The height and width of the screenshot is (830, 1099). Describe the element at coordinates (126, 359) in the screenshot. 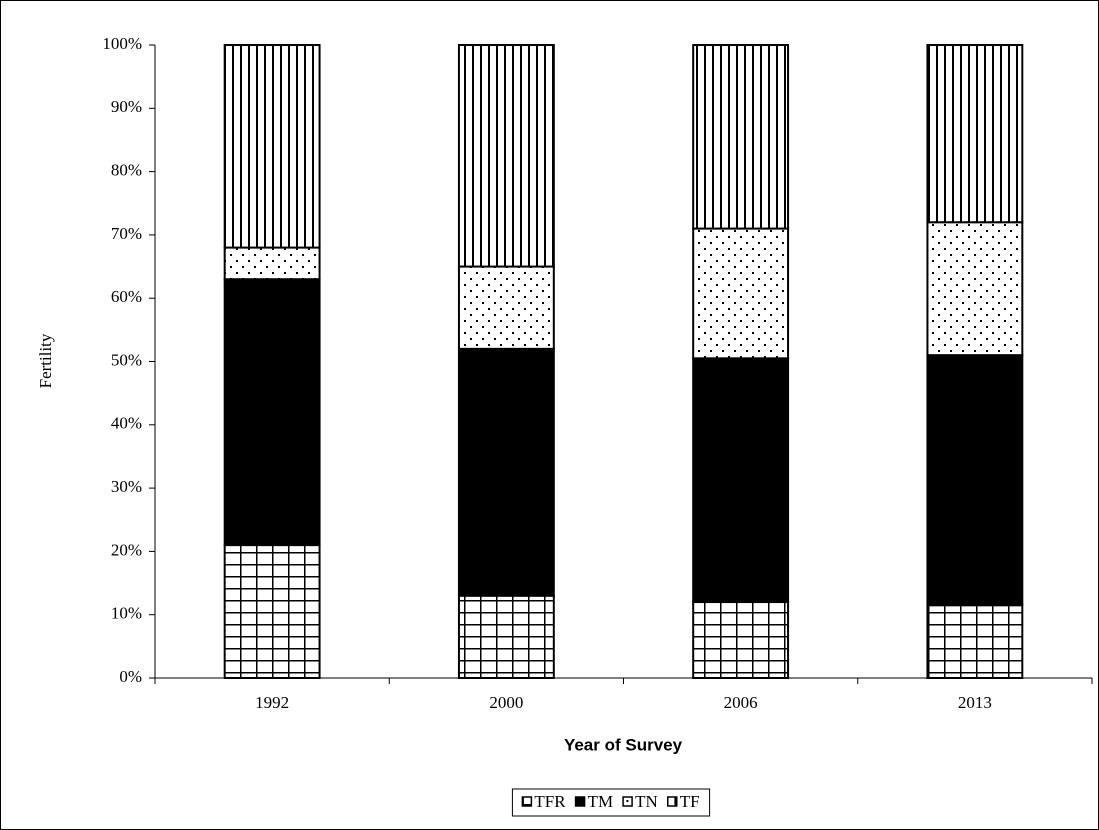

I see `y-tick-label: 50%` at that location.